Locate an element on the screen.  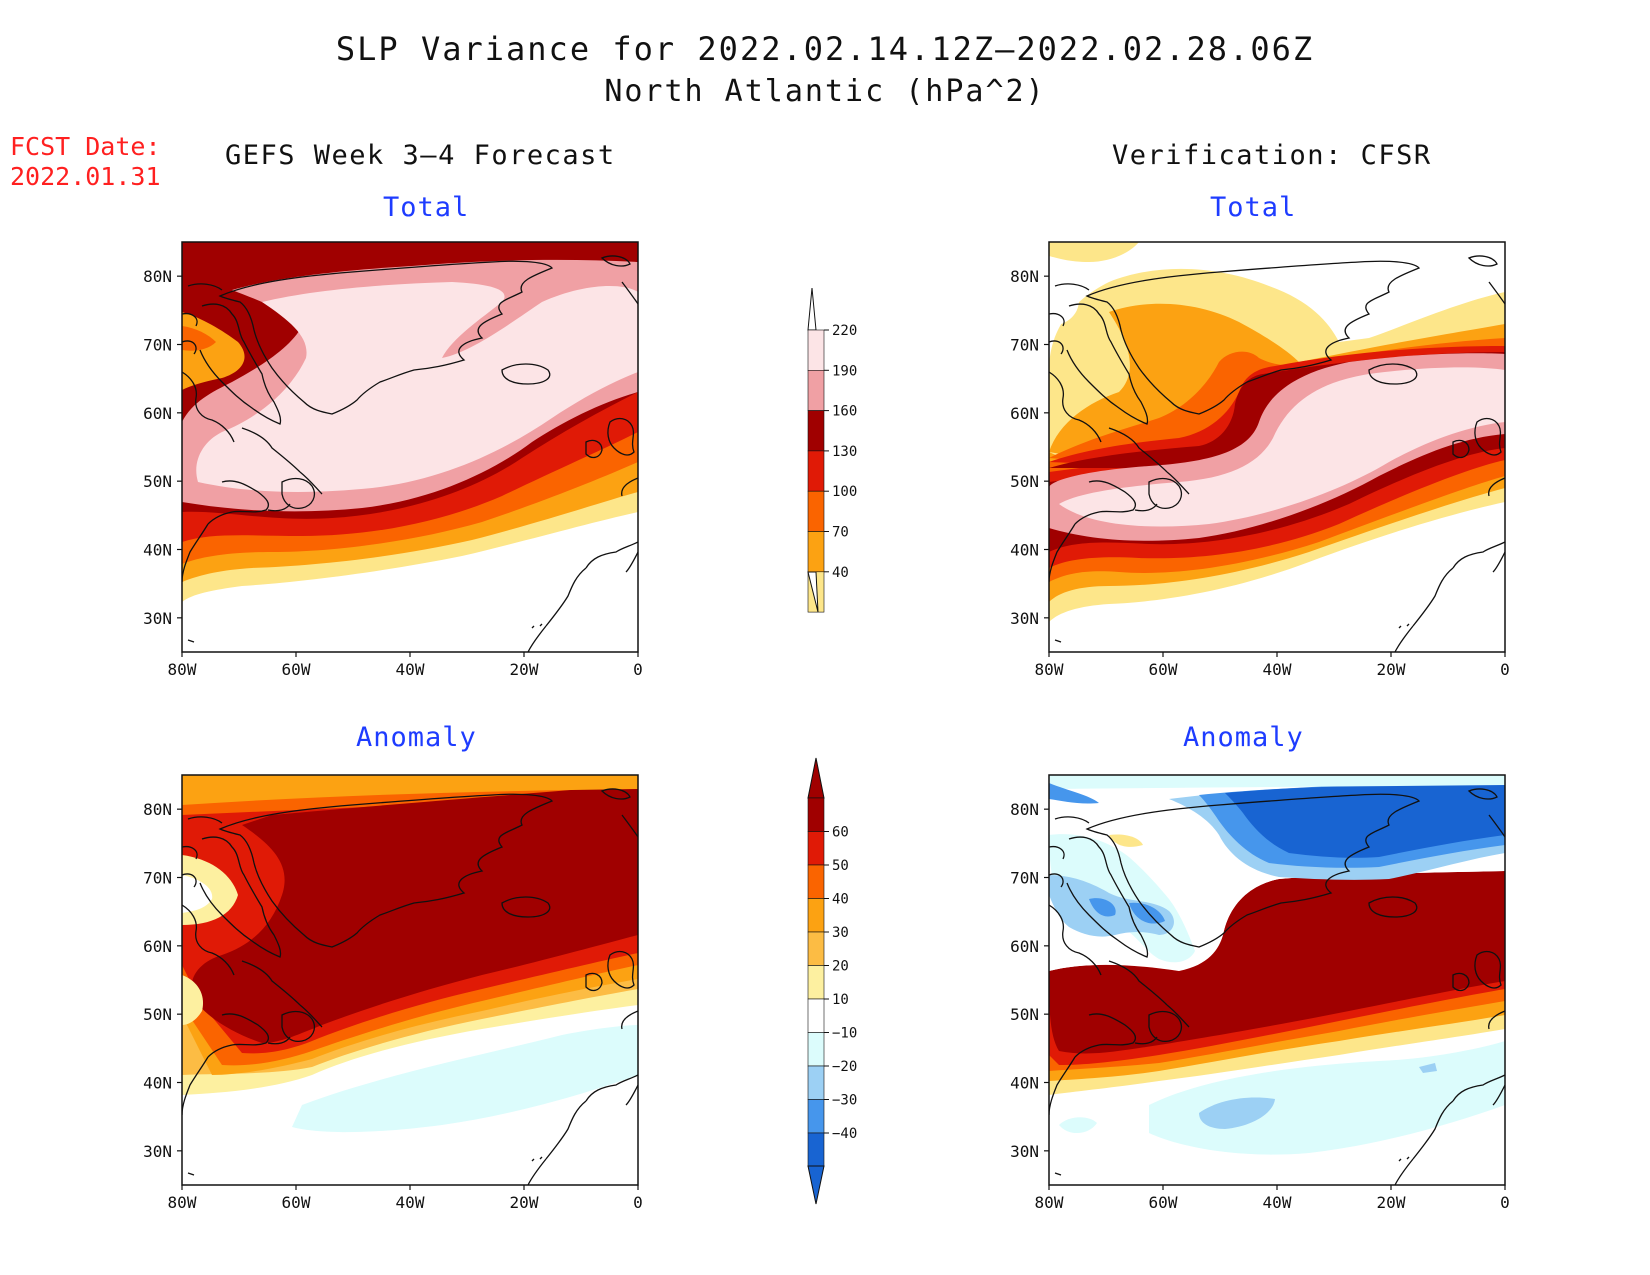
left-column-title: GEFS Week 3–4 Forecast is located at coordinates (420, 155).